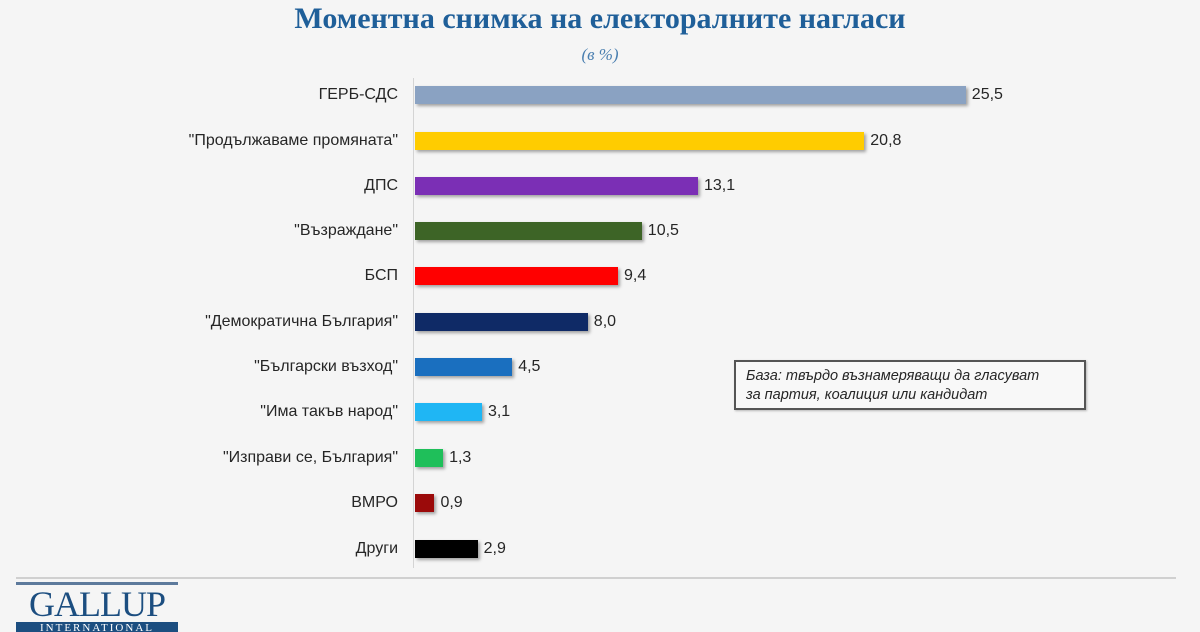 This screenshot has width=1200, height=632. Describe the element at coordinates (97, 604) in the screenshot. I see `logo-wordmark: GALLUP` at that location.